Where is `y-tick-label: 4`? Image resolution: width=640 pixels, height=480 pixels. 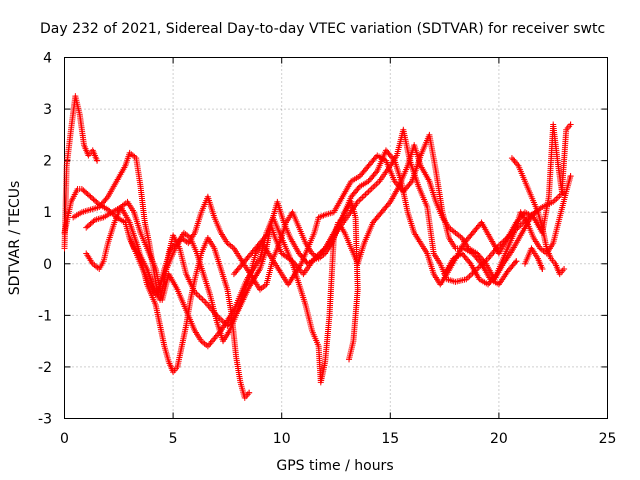
y-tick-label: 4 is located at coordinates (47, 59).